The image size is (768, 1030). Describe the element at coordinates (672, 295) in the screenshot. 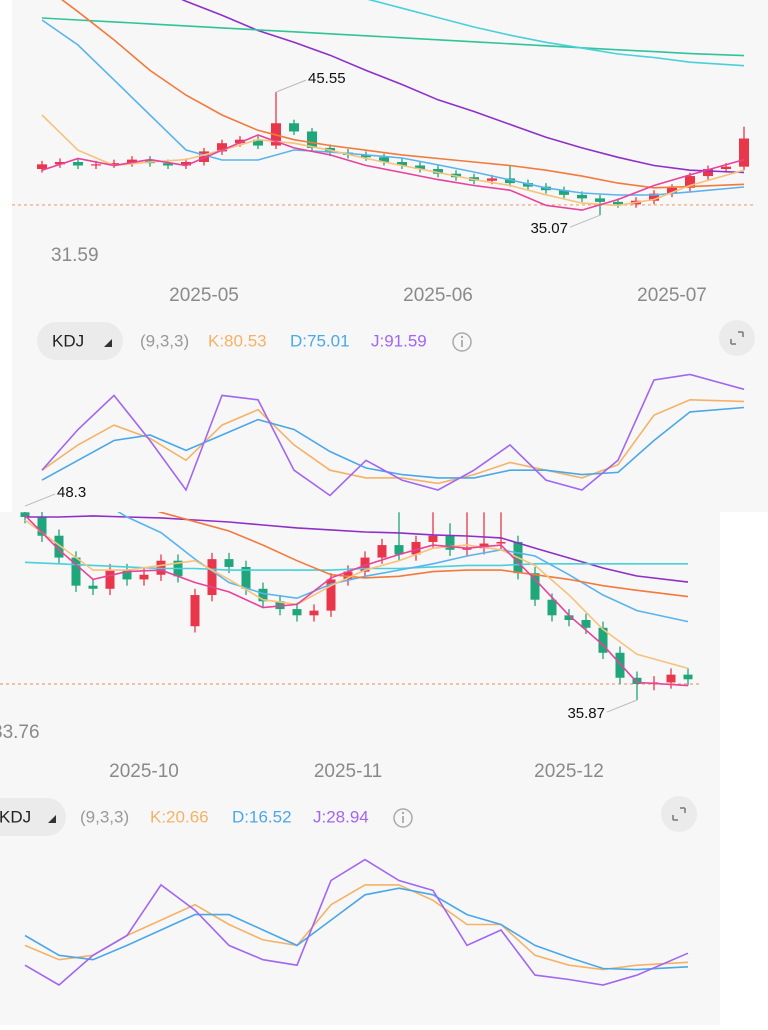

I see `x-tick-label: 2025-07` at that location.